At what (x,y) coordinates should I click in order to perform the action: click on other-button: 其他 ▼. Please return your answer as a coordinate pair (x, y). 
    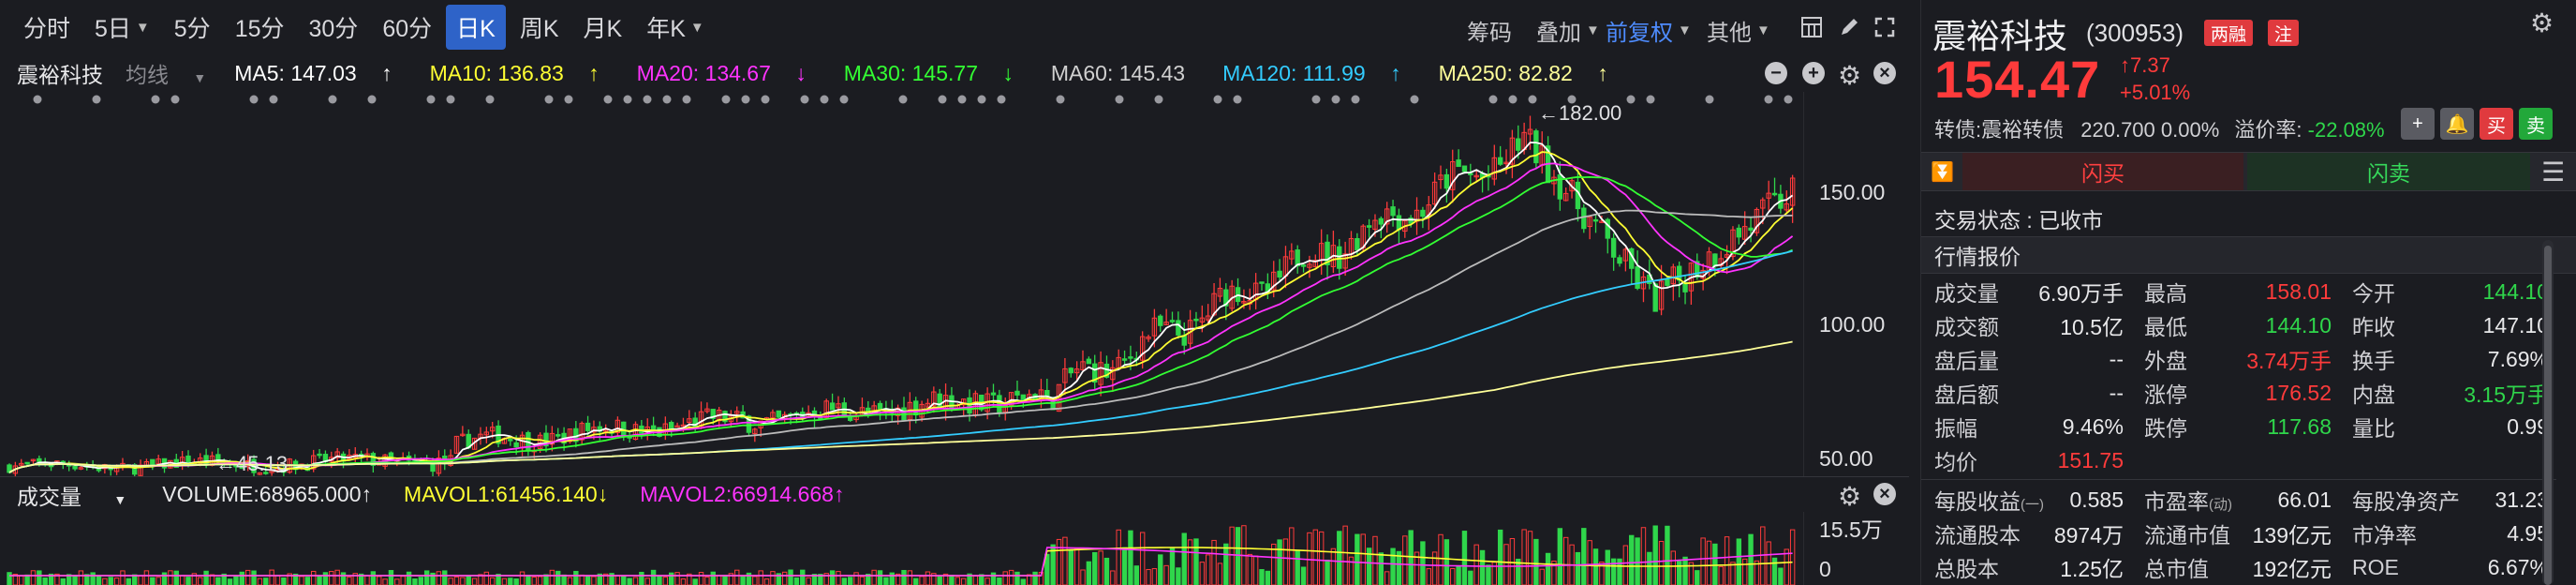
    Looking at the image, I should click on (1738, 30).